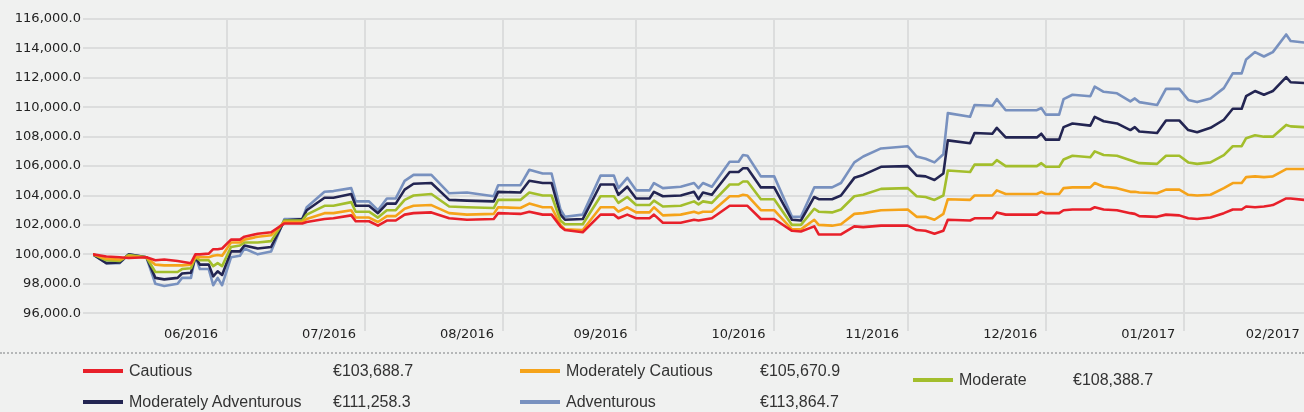 The height and width of the screenshot is (412, 1304). Describe the element at coordinates (47, 47) in the screenshot. I see `y-tick-label: 114,000.0` at that location.